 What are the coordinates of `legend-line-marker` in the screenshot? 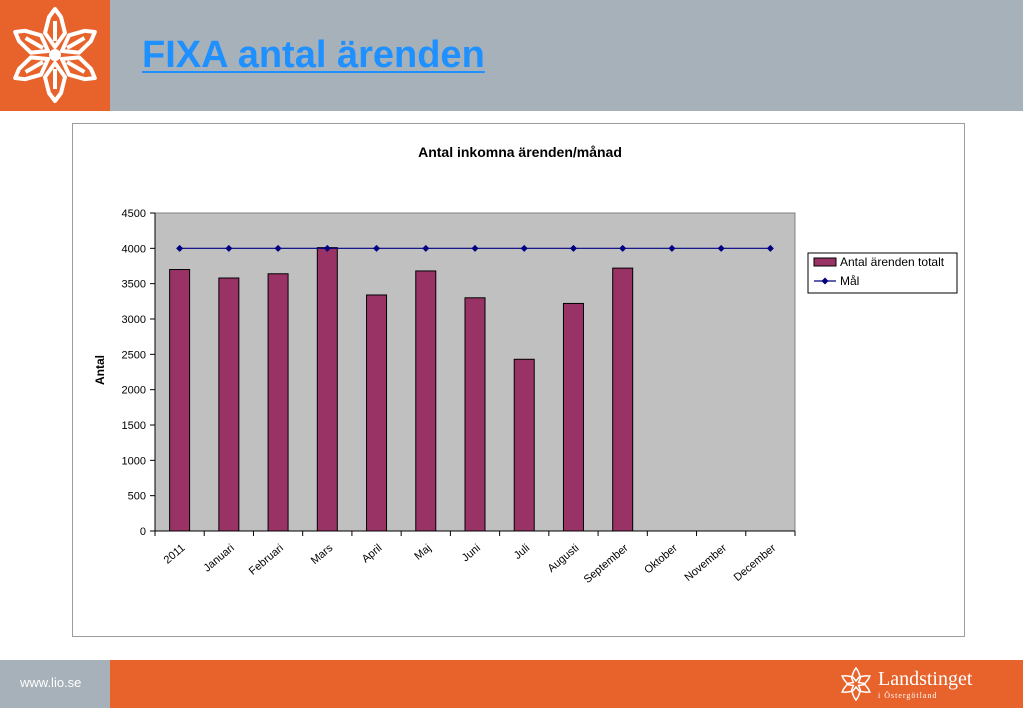 It's located at (825, 281).